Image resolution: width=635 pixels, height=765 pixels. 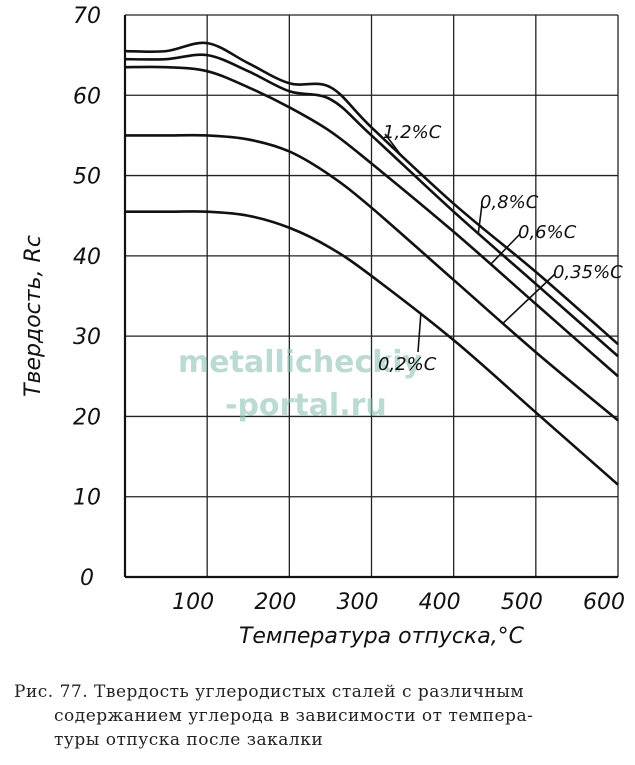 What do you see at coordinates (588, 272) in the screenshot?
I see `series-label-4: 0,35%C` at bounding box center [588, 272].